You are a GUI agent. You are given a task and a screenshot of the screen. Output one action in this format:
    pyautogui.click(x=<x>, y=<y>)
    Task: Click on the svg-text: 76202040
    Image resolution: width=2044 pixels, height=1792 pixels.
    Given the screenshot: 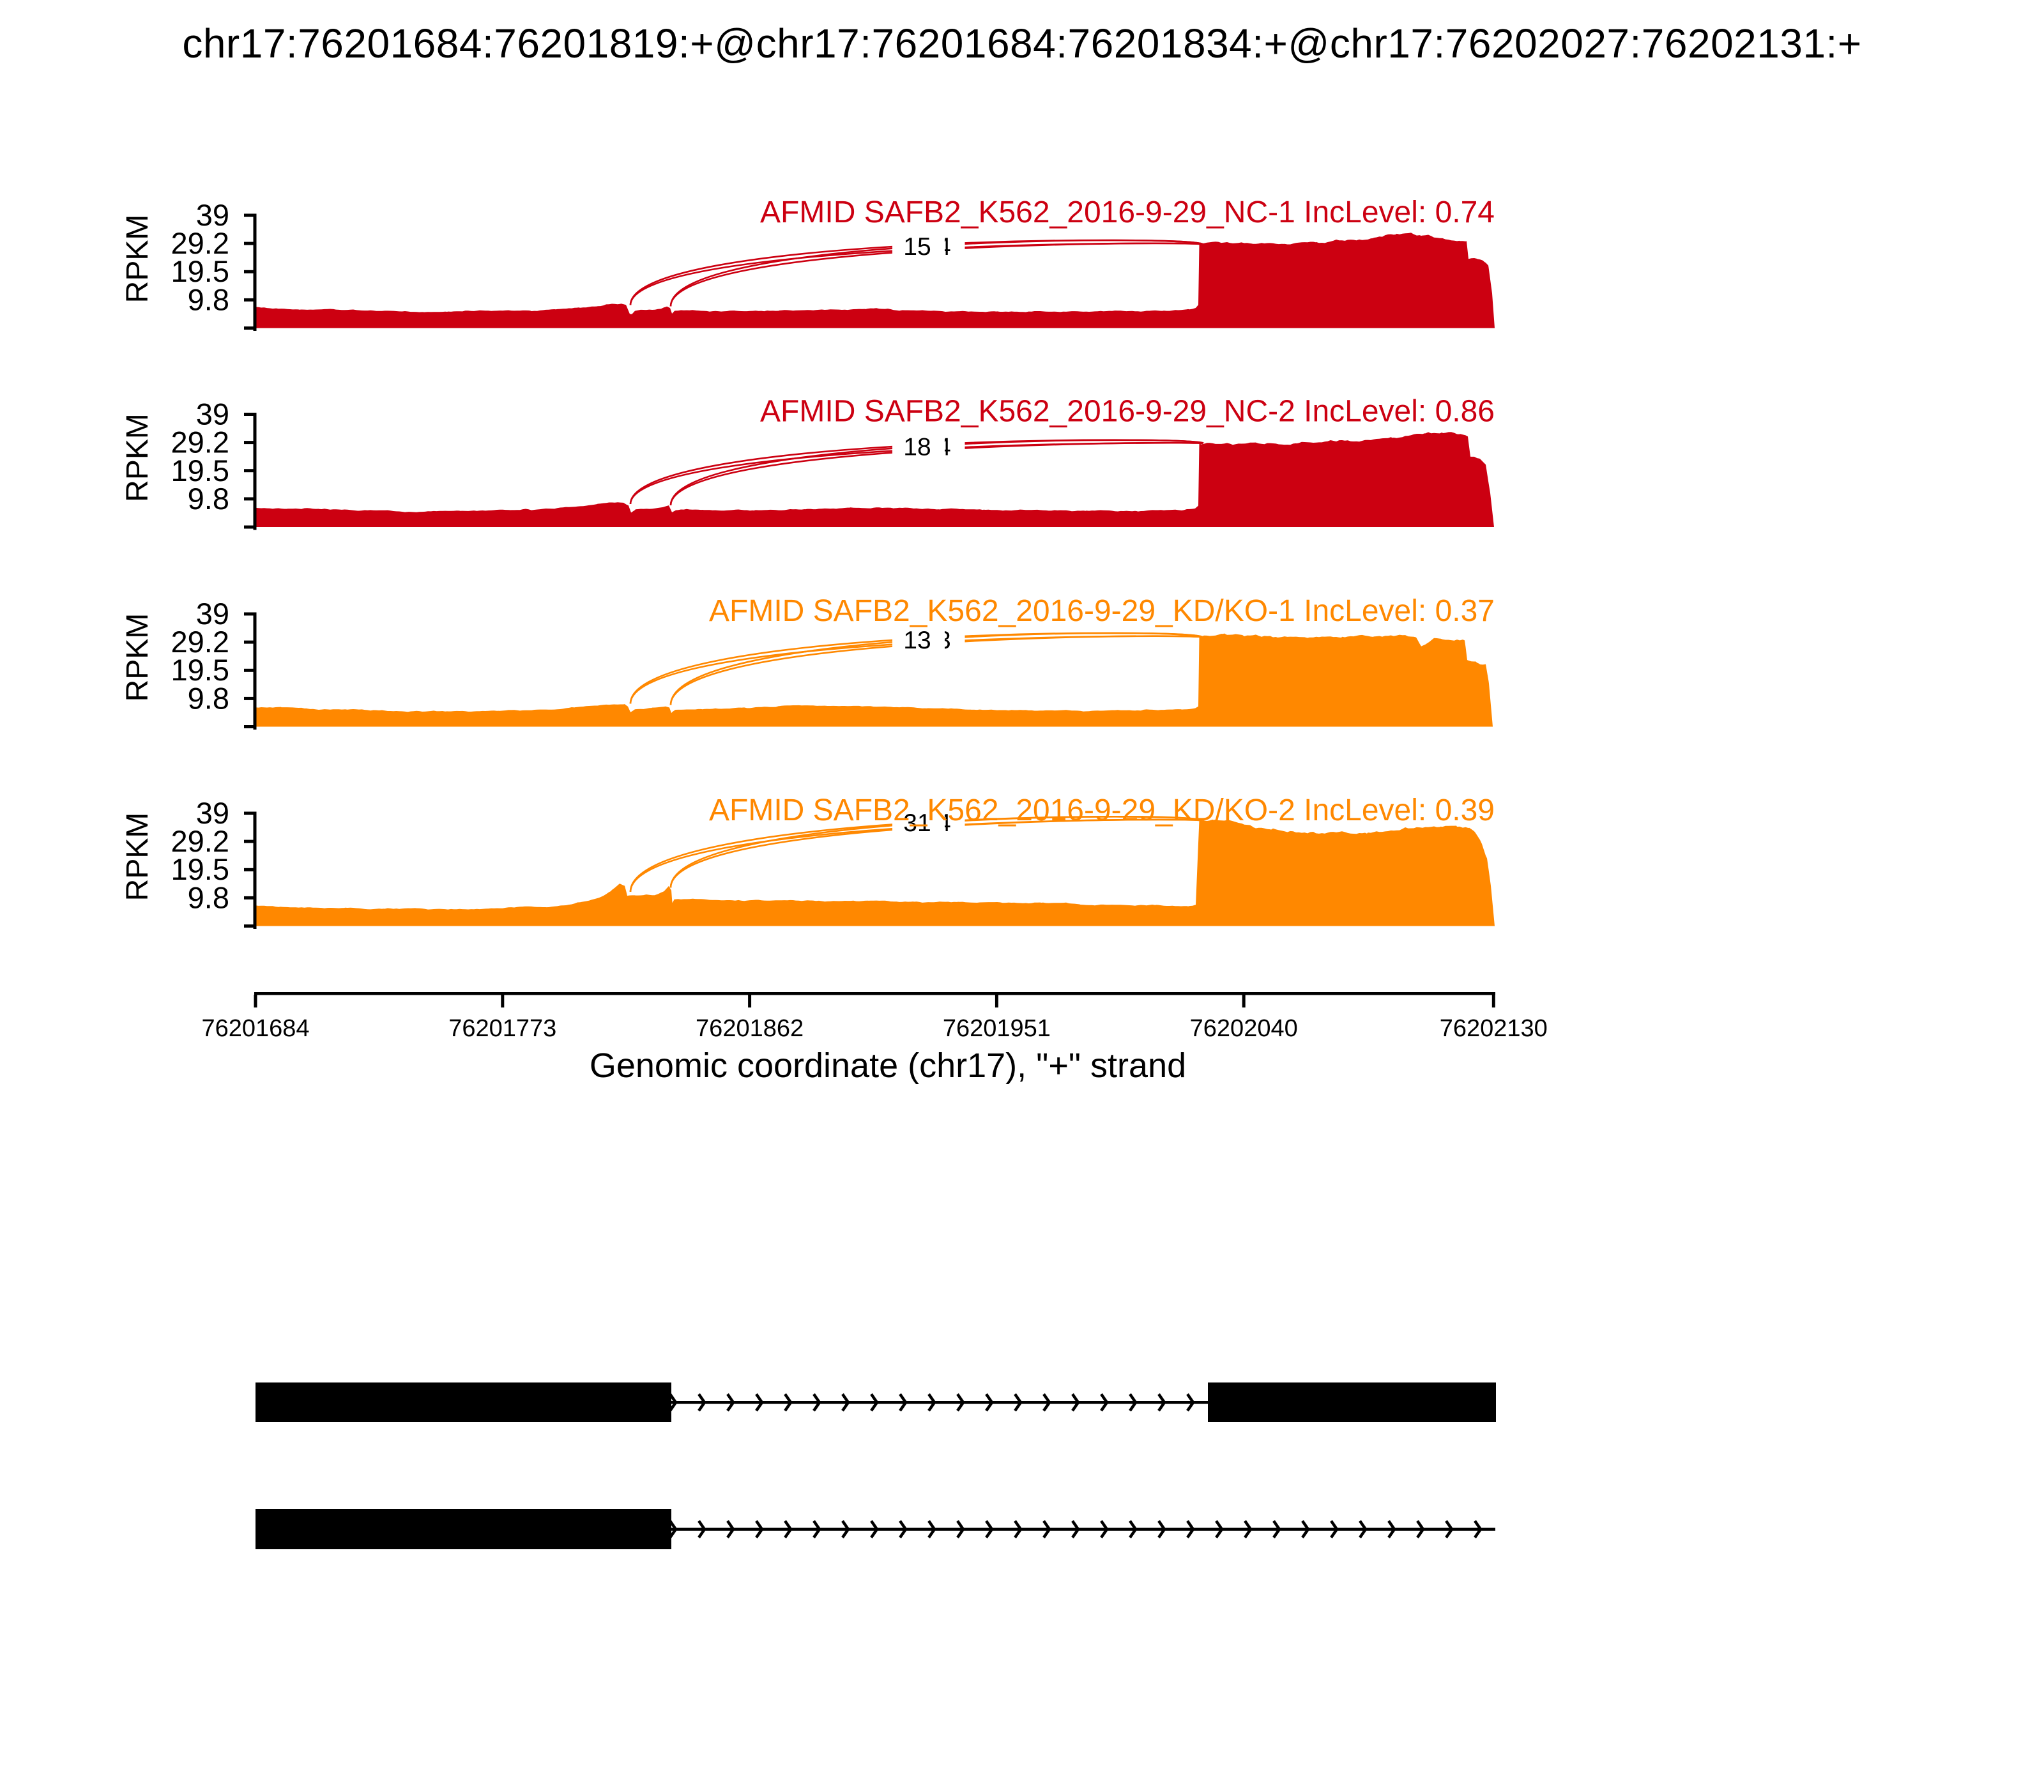 What is the action you would take?
    pyautogui.click(x=1244, y=1028)
    